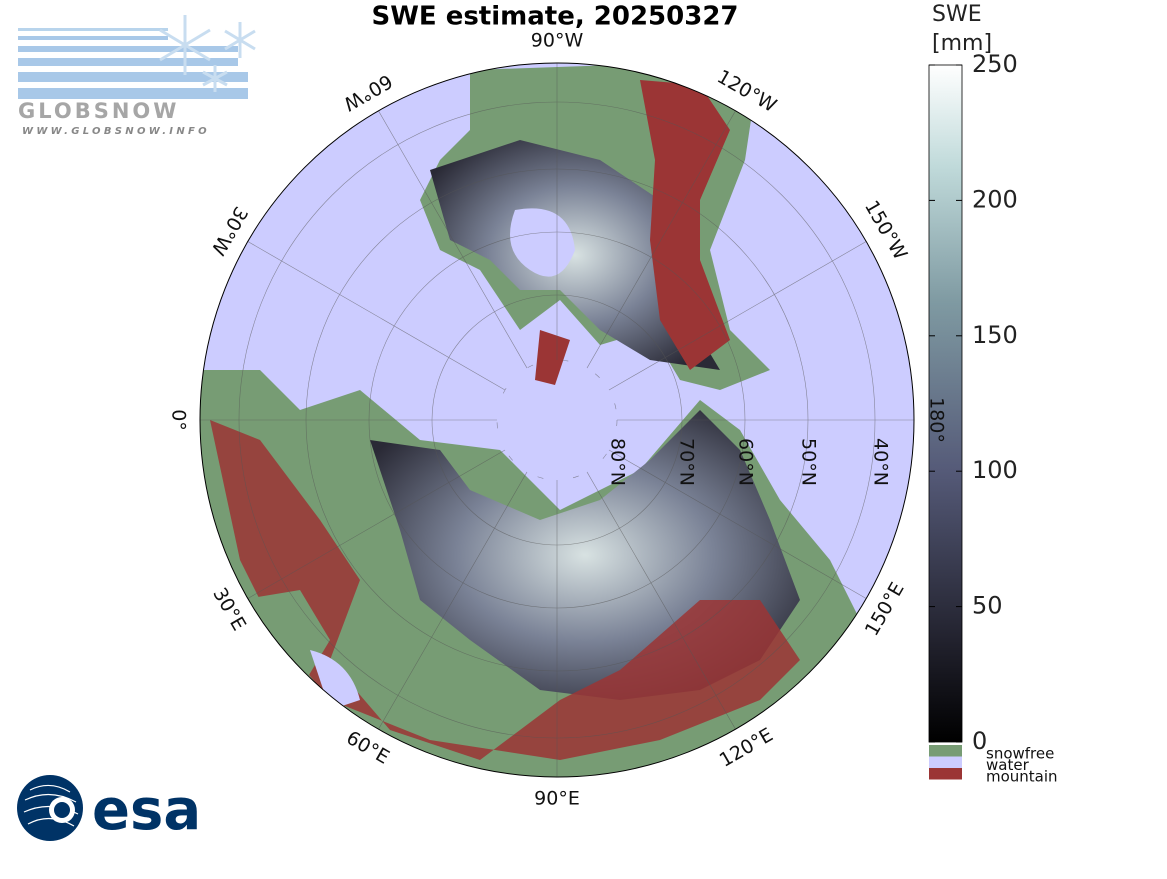  What do you see at coordinates (1008, 765) in the screenshot?
I see `legend-label: water` at bounding box center [1008, 765].